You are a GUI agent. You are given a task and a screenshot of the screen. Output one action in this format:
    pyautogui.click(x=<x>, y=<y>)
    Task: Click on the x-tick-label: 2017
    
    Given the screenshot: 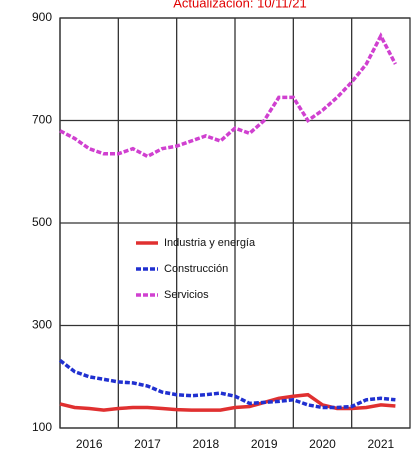 What is the action you would take?
    pyautogui.click(x=147, y=444)
    